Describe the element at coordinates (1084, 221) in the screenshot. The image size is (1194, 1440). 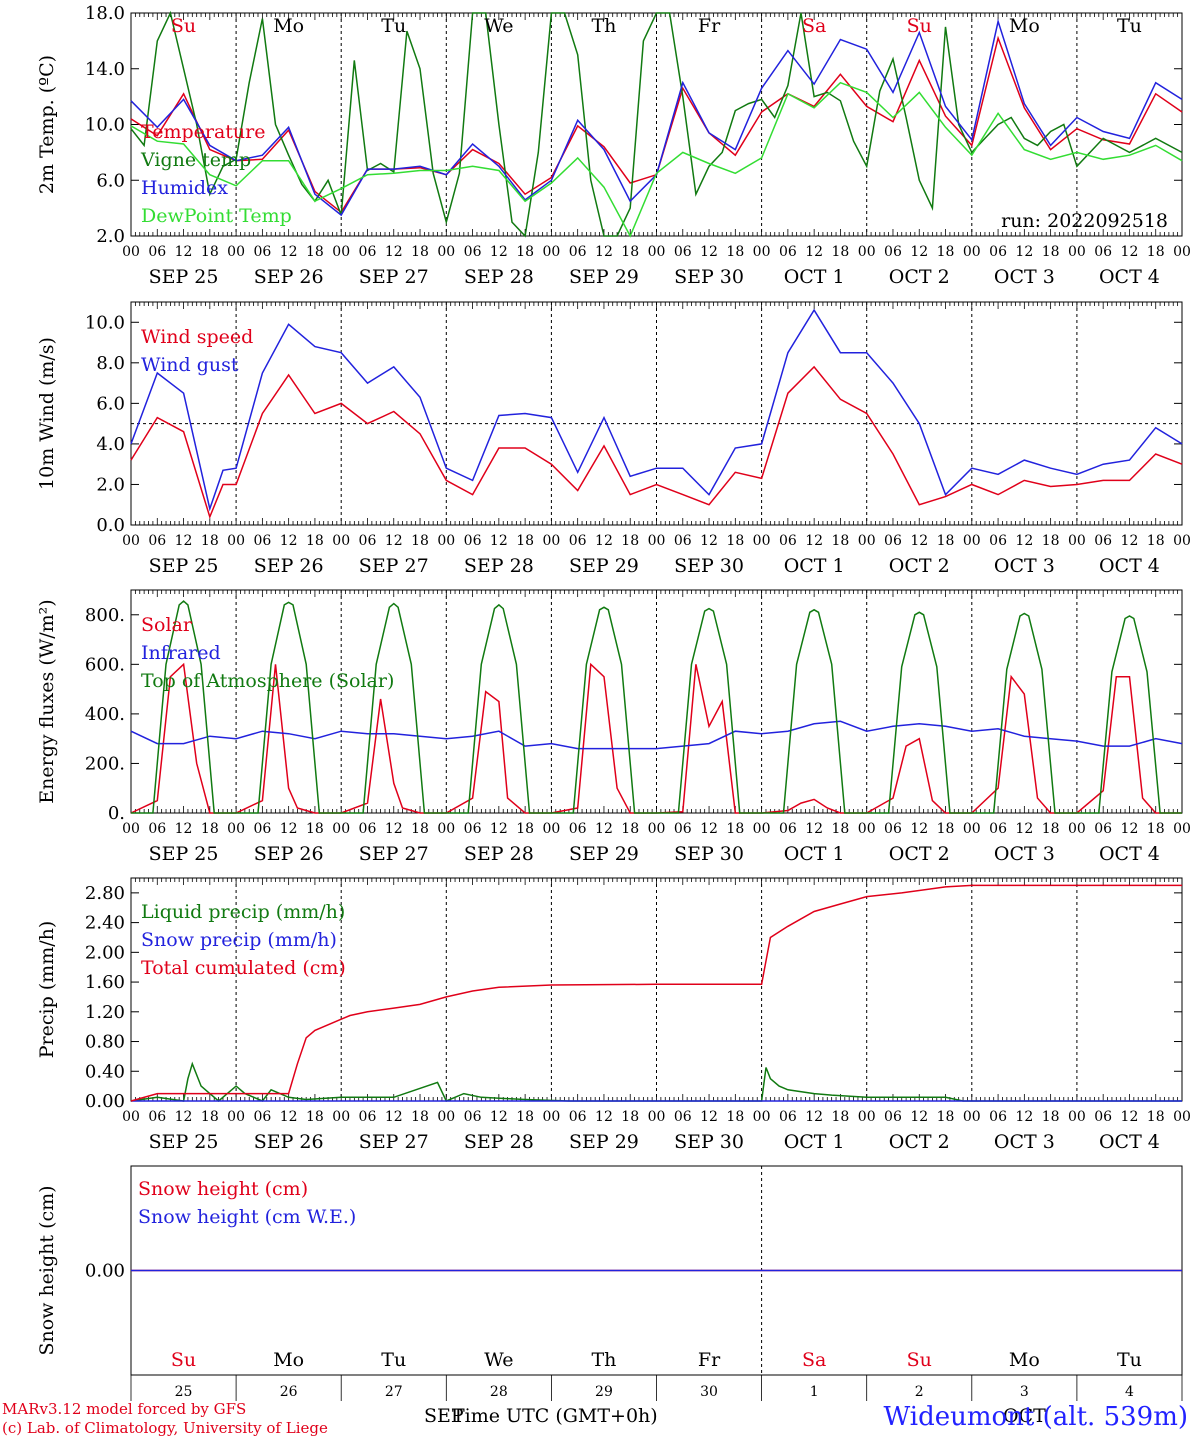
I see `run-label: run: 2022092518` at that location.